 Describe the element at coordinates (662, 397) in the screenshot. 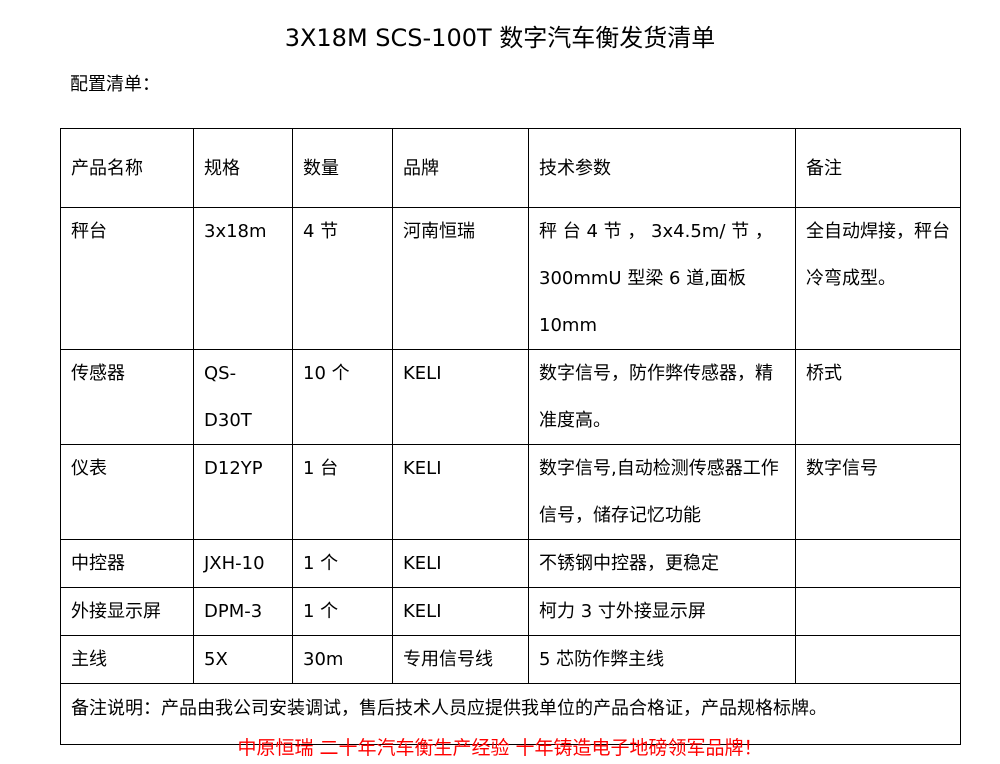

I see `table-cell: 数字信号，防作弊传感器，精准度高。` at that location.